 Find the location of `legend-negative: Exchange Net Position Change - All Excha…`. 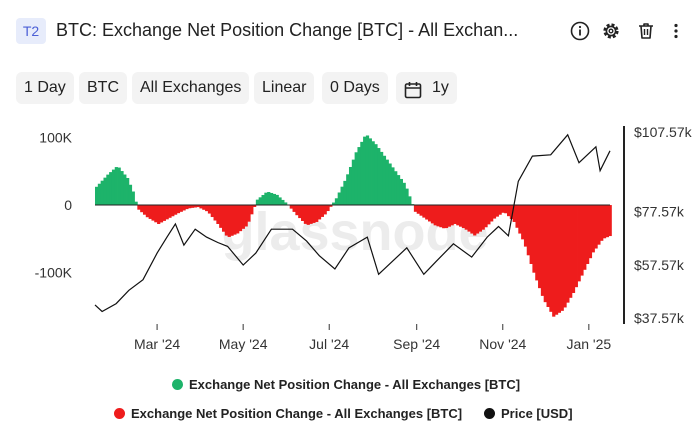

legend-negative: Exchange Net Position Change - All Excha… is located at coordinates (288, 413).